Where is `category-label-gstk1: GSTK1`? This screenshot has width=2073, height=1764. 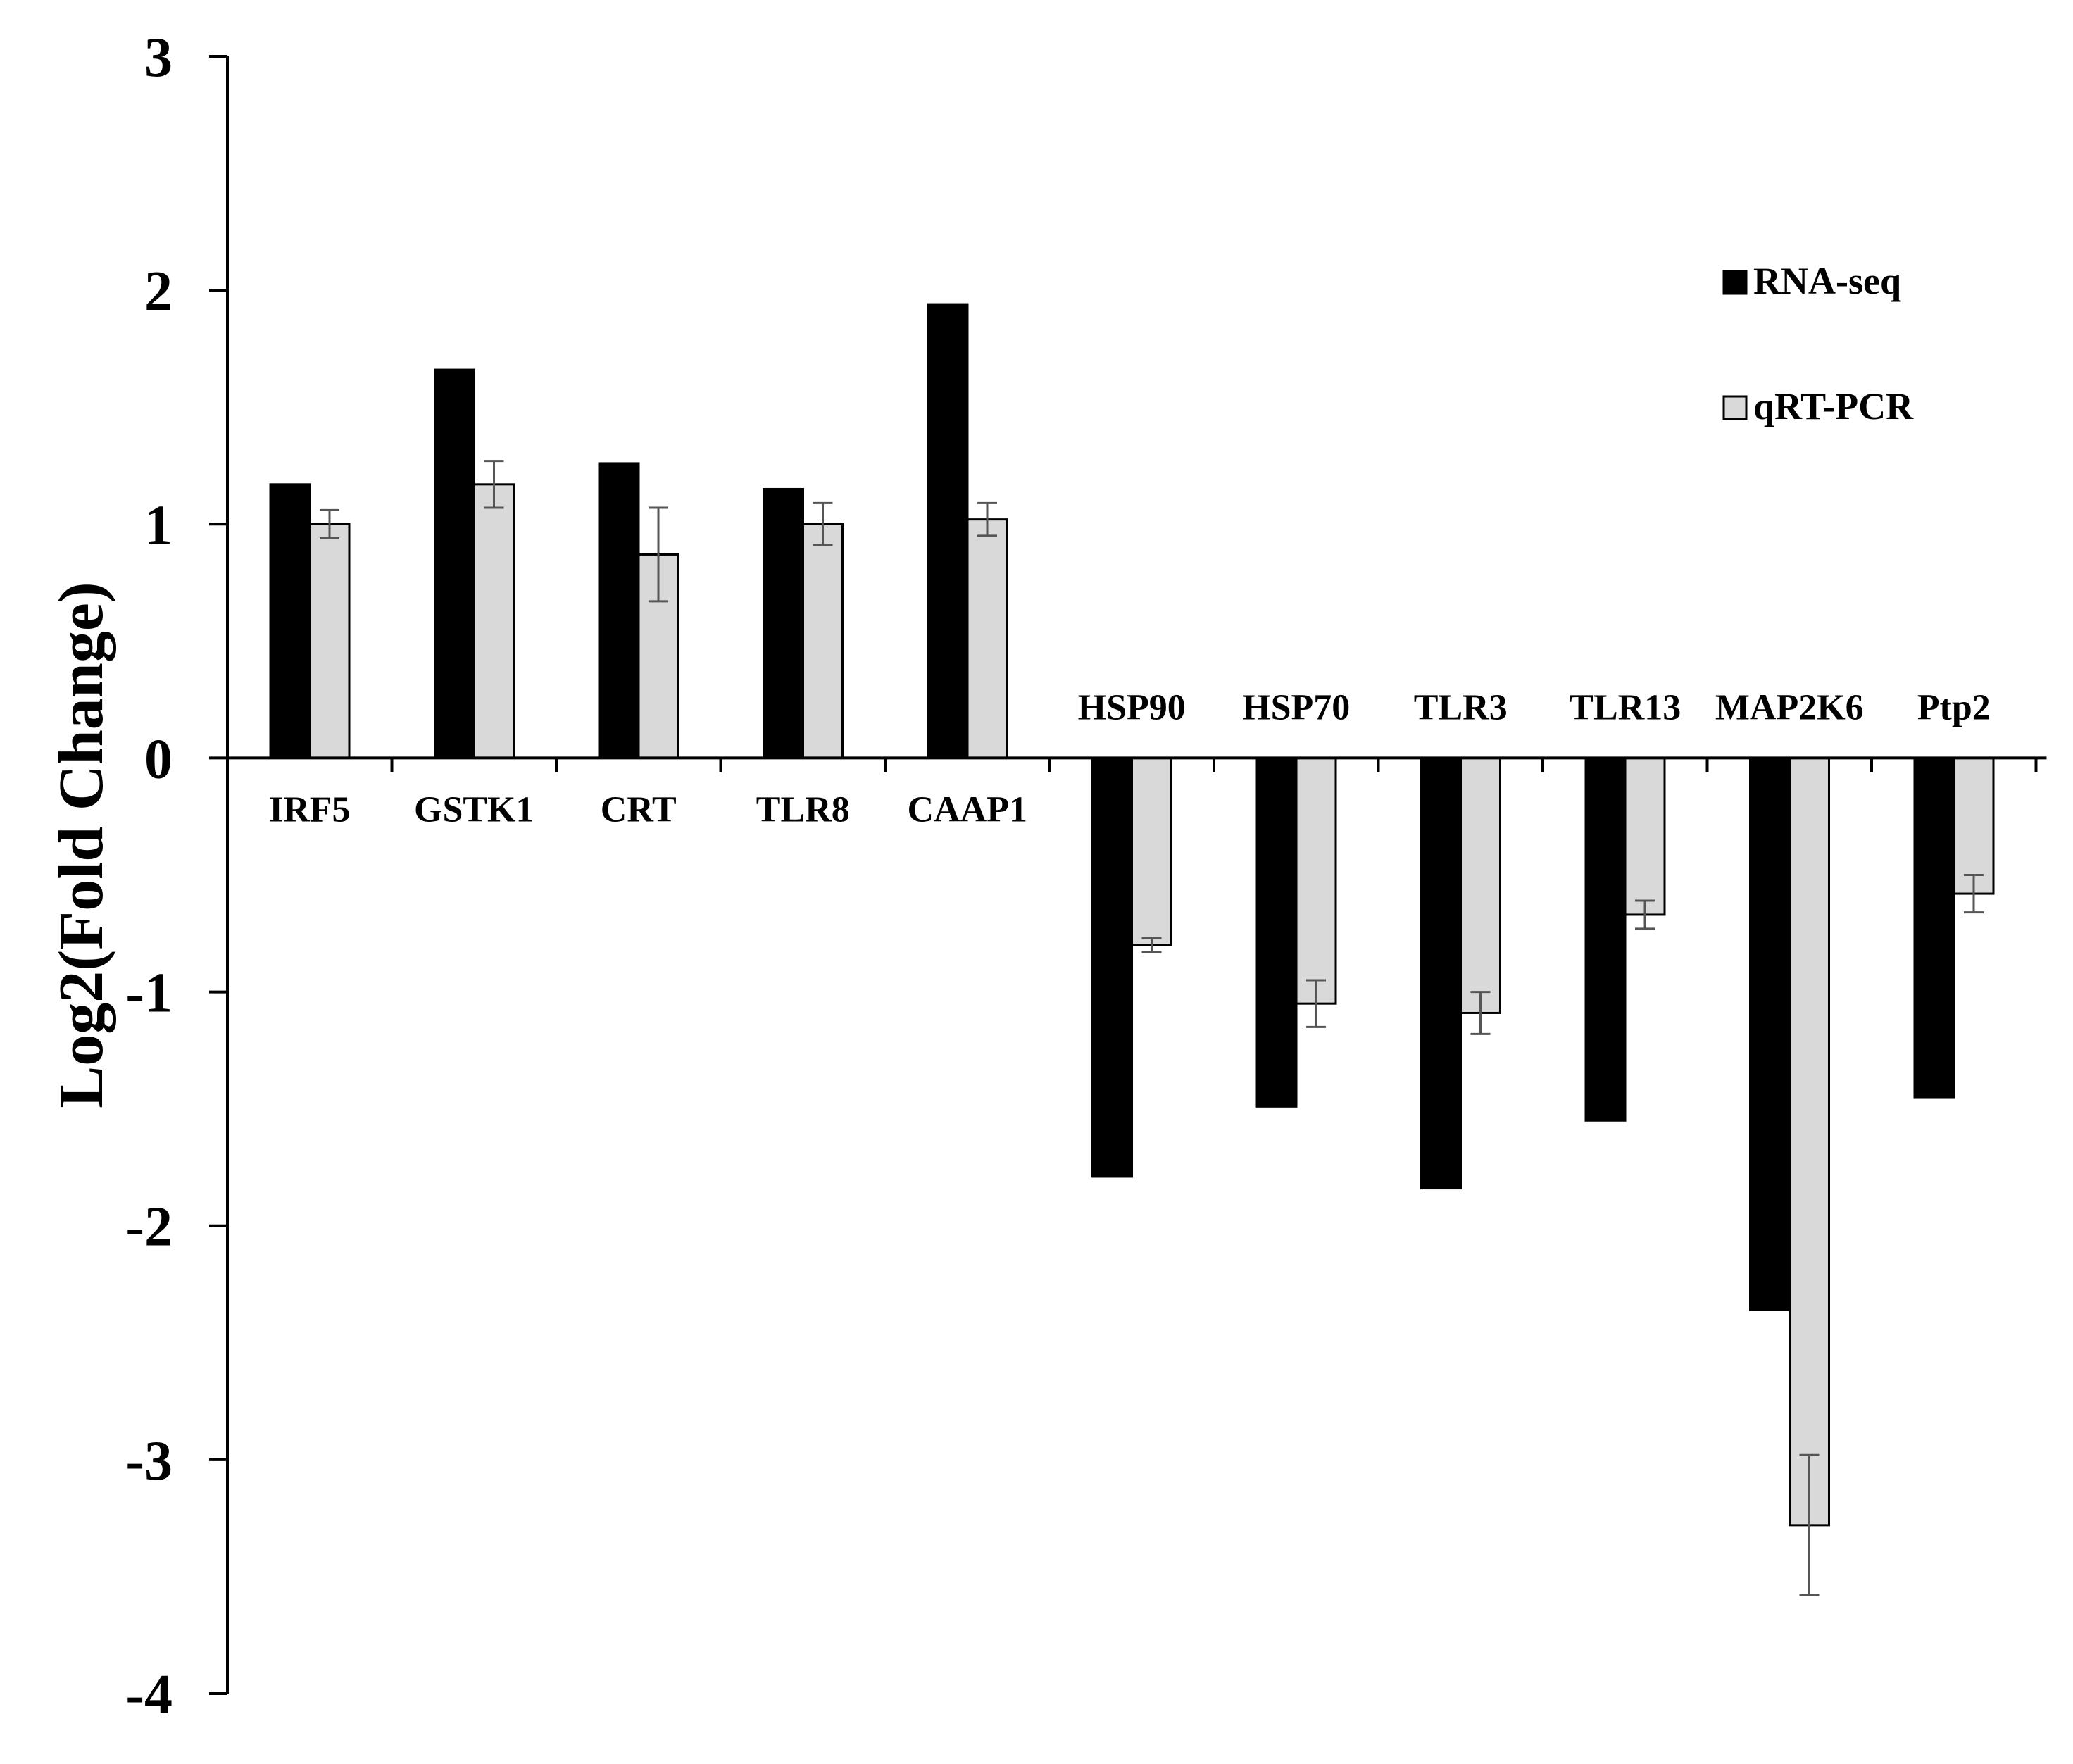 category-label-gstk1: GSTK1 is located at coordinates (474, 809).